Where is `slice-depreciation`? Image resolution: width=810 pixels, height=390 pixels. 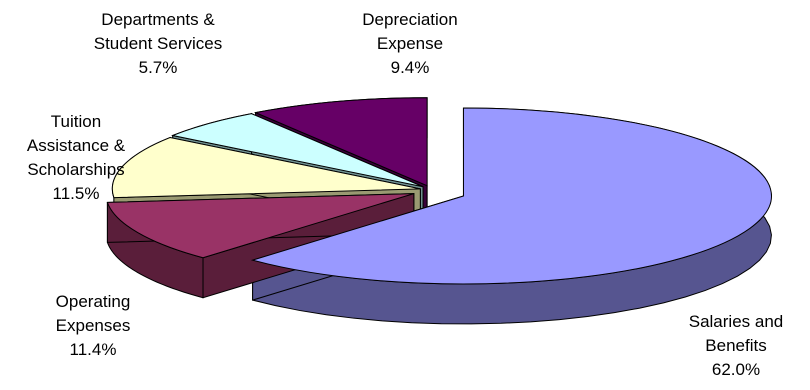 slice-depreciation is located at coordinates (340, 142).